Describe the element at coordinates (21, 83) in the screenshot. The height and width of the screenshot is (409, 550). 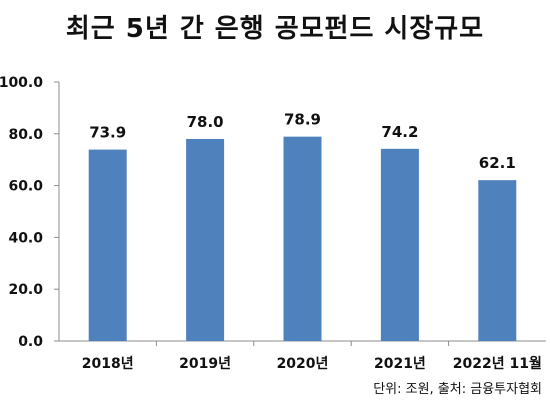
I see `y-tick-label: 100.0` at that location.